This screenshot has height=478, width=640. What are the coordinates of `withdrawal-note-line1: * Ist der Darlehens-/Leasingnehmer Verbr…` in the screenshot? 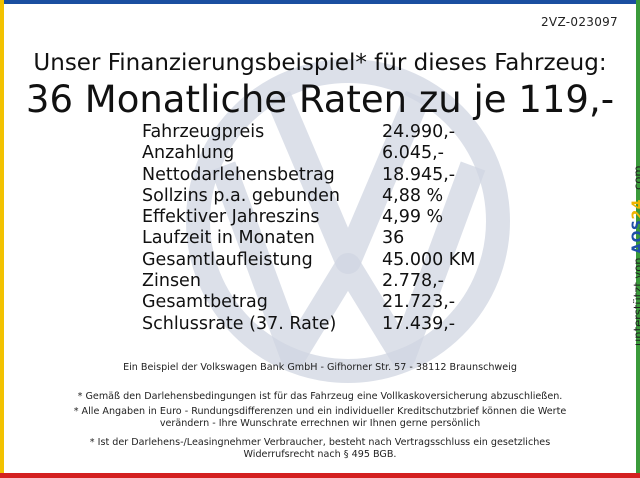 It's located at (320, 442).